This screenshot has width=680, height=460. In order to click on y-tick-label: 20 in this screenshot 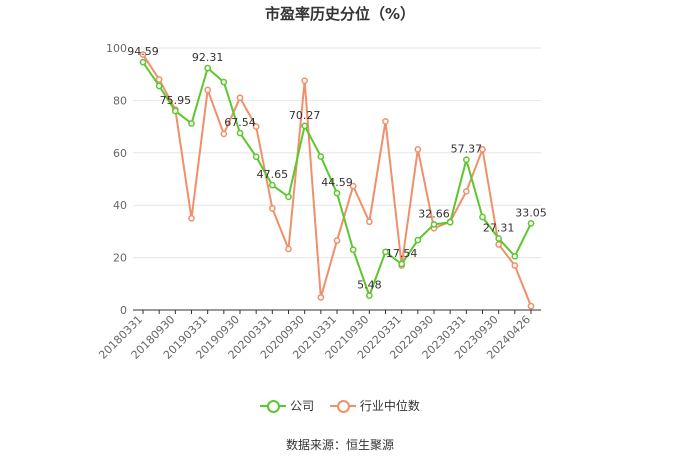, I will do `click(120, 258)`.